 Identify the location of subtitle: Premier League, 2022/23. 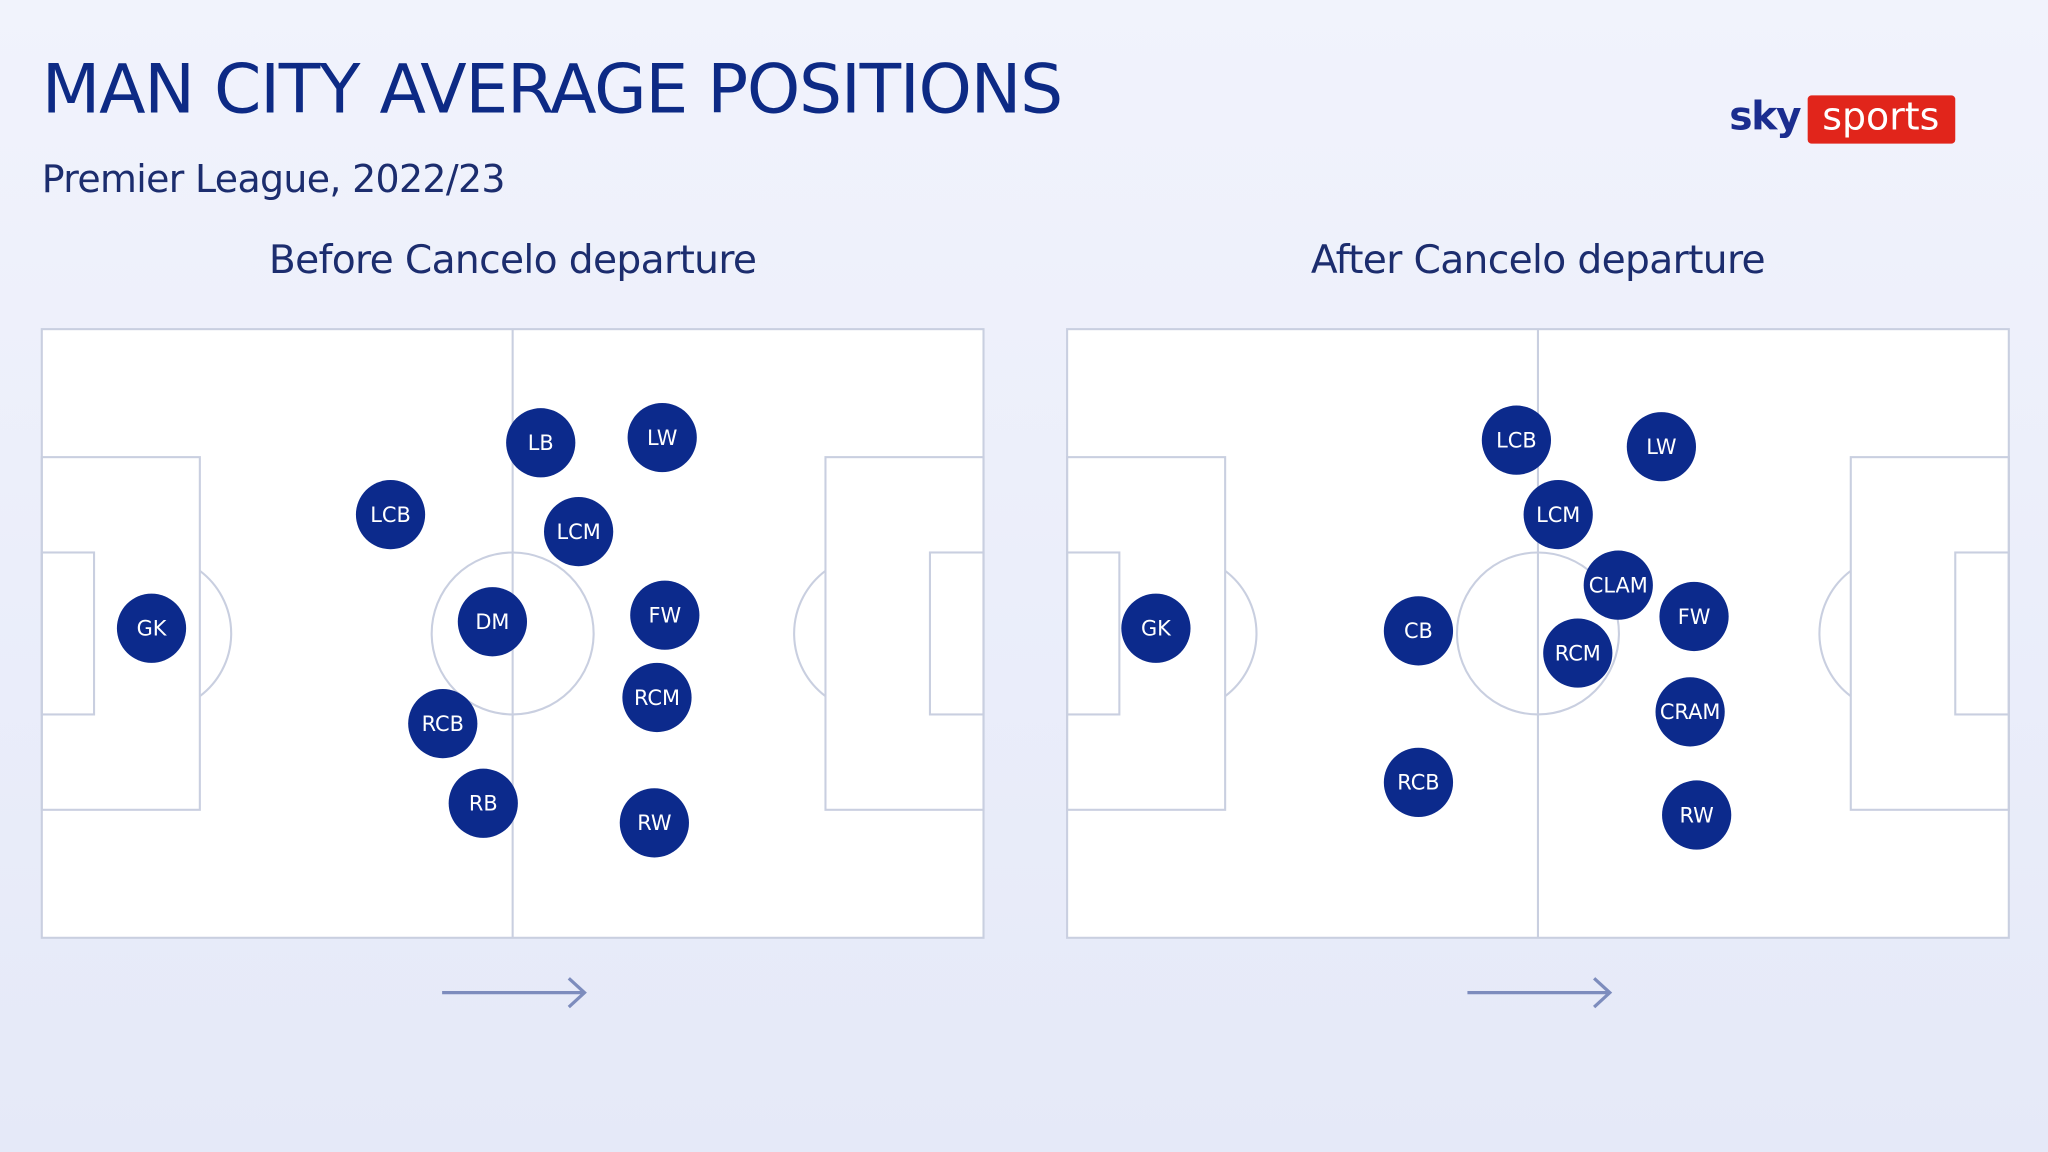
(273, 179).